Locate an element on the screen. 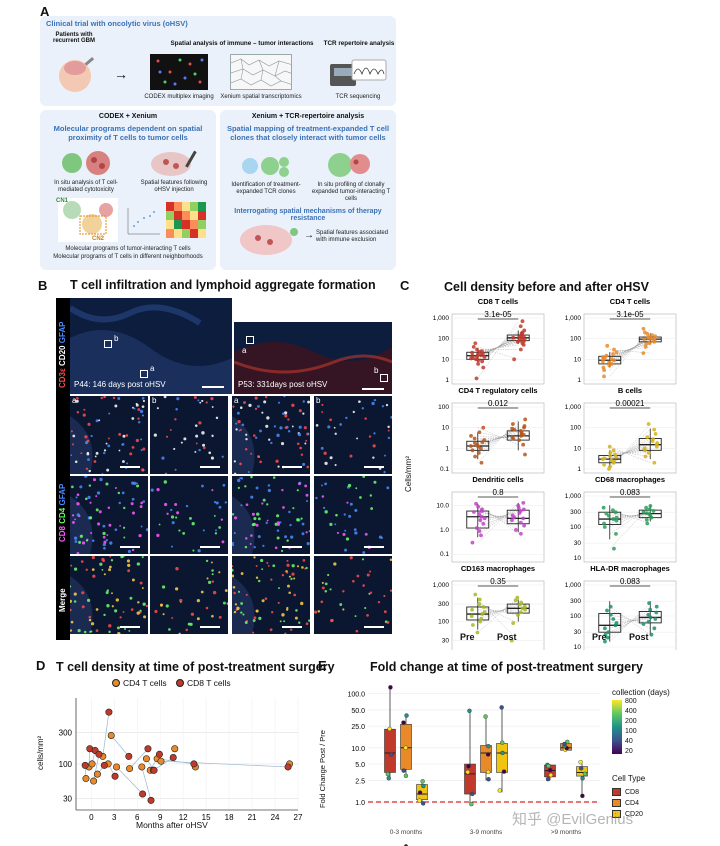 This screenshot has height=846, width=720. scale-bar is located at coordinates (292, 467).